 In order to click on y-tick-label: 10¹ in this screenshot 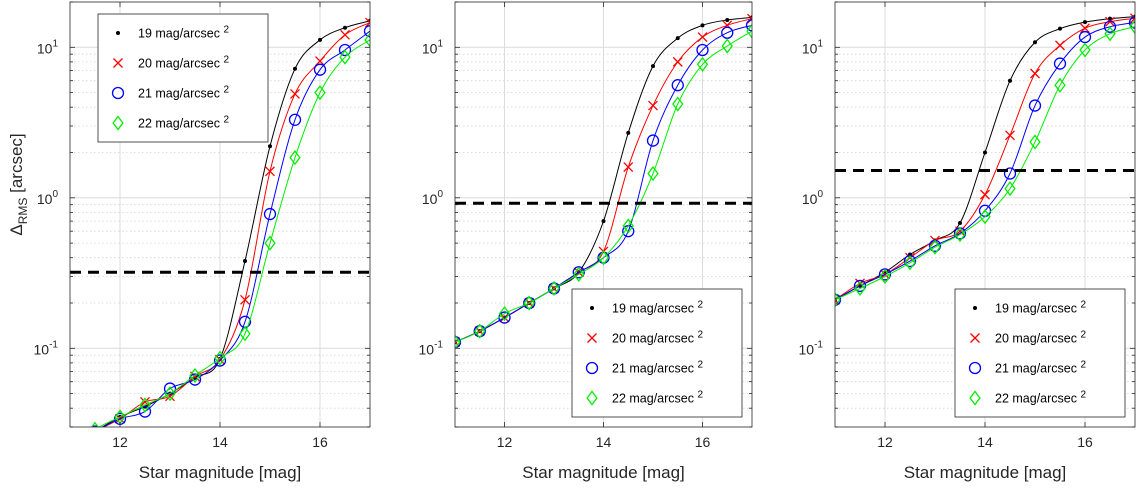, I will do `click(433, 47)`.